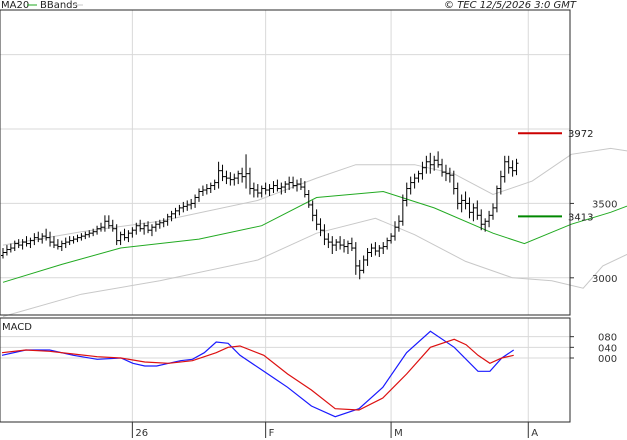  Describe the element at coordinates (607, 359) in the screenshot. I see `macd-y-tick-label: 000` at that location.